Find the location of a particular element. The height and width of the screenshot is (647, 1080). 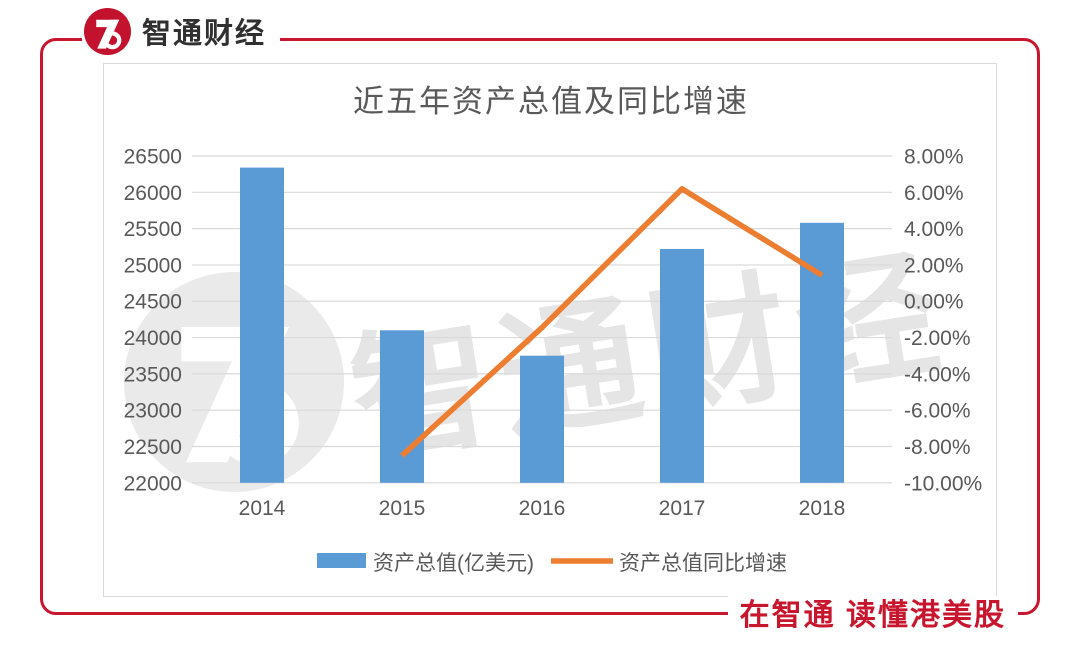

bar-2018 is located at coordinates (822, 352).